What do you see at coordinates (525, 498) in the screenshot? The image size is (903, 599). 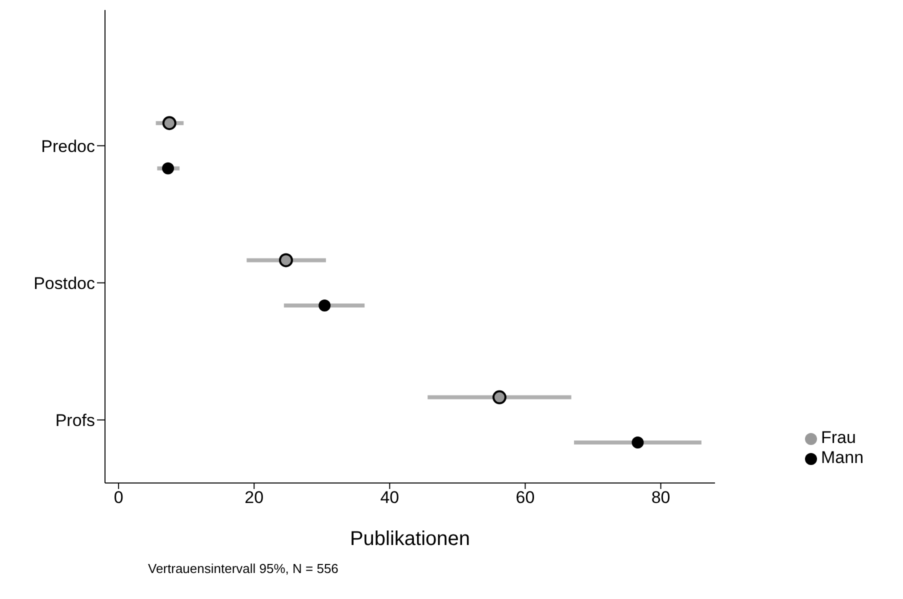 I see `x-tick-label: 60` at bounding box center [525, 498].